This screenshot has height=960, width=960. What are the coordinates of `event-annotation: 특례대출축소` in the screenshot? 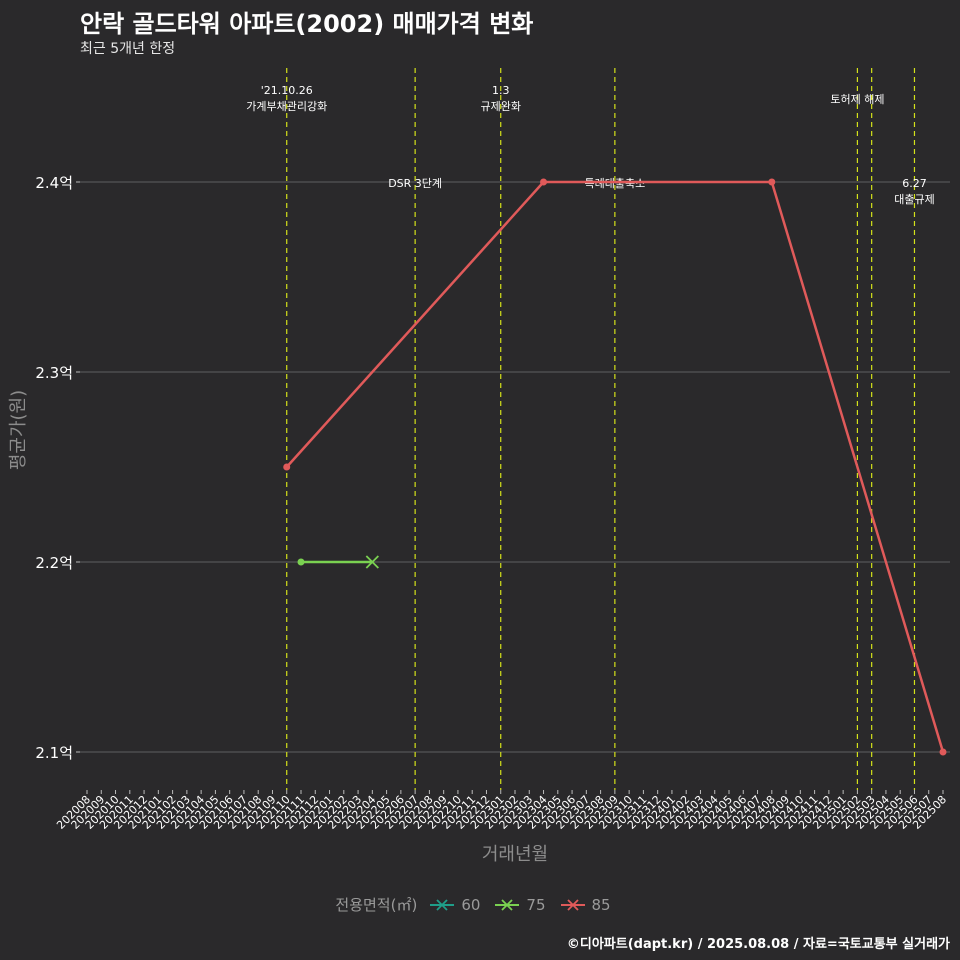 It's located at (614, 183).